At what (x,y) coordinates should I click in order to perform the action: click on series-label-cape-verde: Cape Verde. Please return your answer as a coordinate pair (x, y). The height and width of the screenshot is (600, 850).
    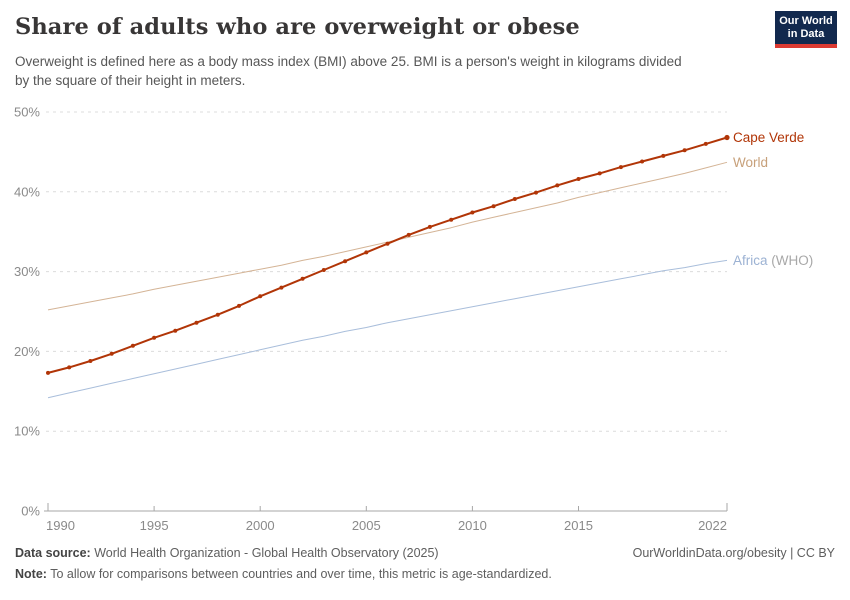
    Looking at the image, I should click on (768, 137).